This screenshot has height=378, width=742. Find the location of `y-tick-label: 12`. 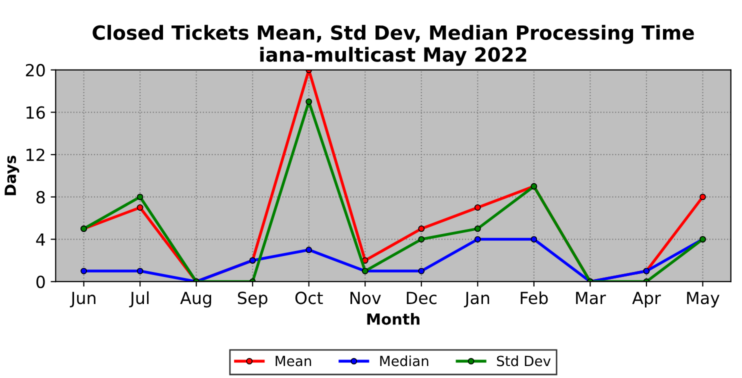

y-tick-label: 12 is located at coordinates (35, 154).